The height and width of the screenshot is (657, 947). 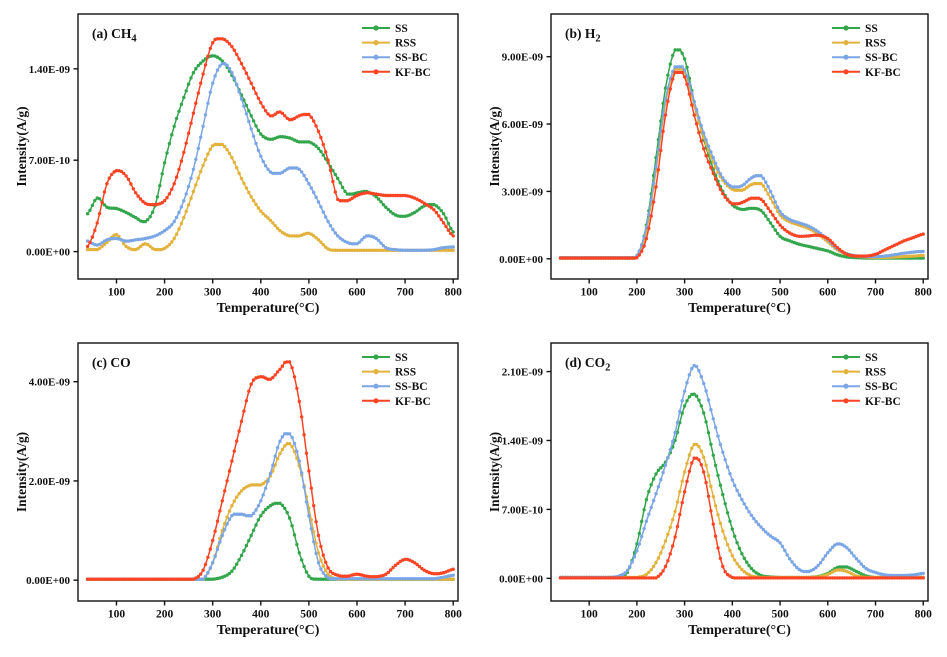 I want to click on legend-label: KF-BC, so click(x=883, y=73).